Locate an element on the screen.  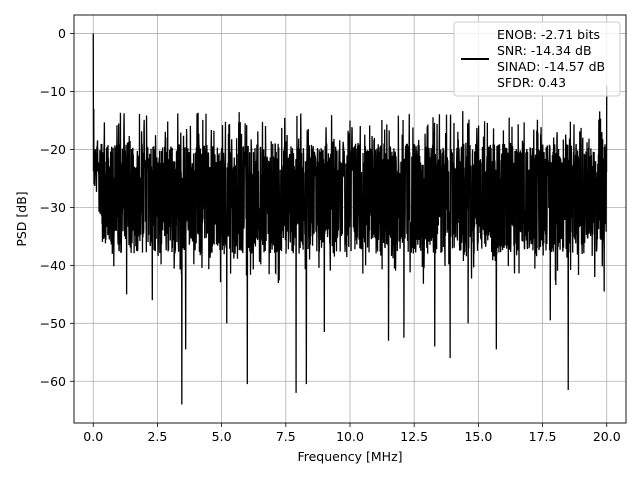
y-tick-label: −40 is located at coordinates (53, 265).